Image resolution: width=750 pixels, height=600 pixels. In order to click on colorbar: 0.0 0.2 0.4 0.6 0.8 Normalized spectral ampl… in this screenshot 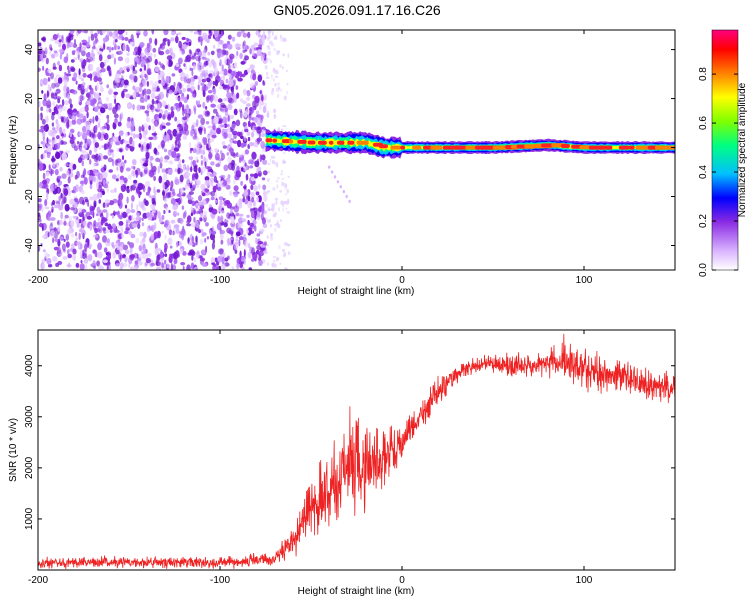, I will do `click(723, 153)`.